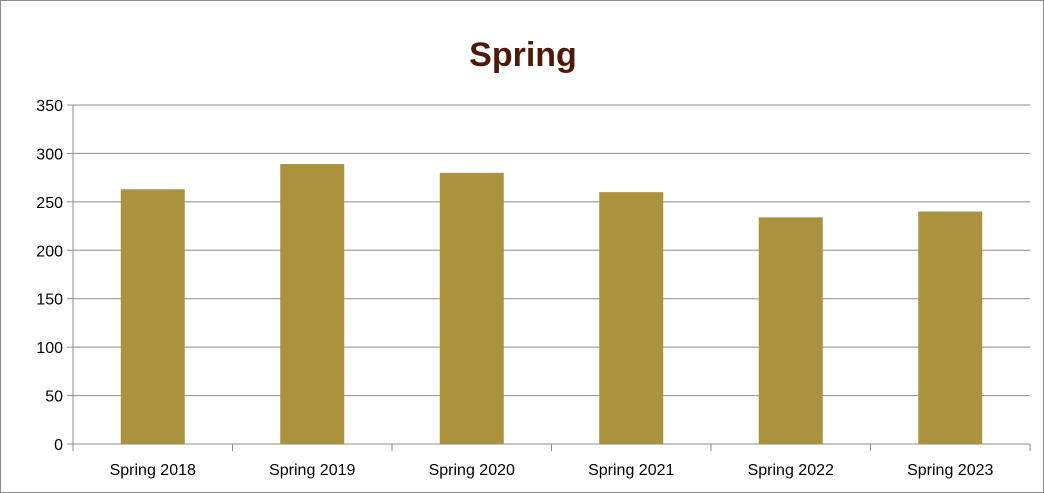  What do you see at coordinates (312, 470) in the screenshot?
I see `x-axis-tick-label: Spring 2019` at bounding box center [312, 470].